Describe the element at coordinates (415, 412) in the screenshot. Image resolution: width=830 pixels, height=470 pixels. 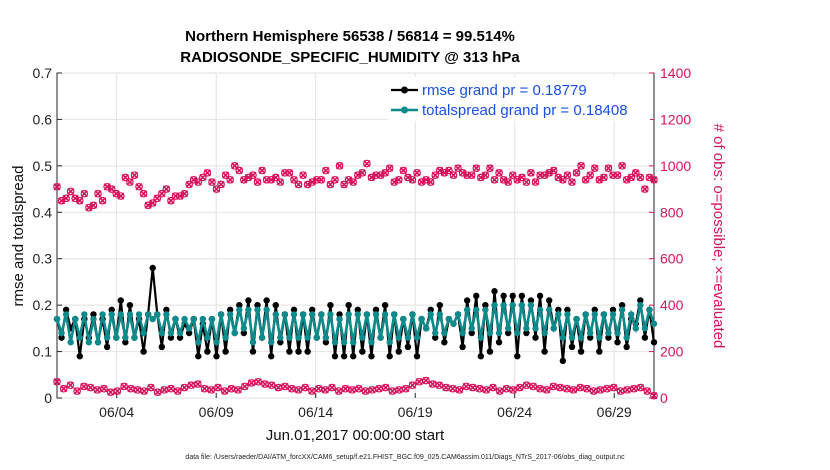
I see `x-tick-label: 06/19` at that location.